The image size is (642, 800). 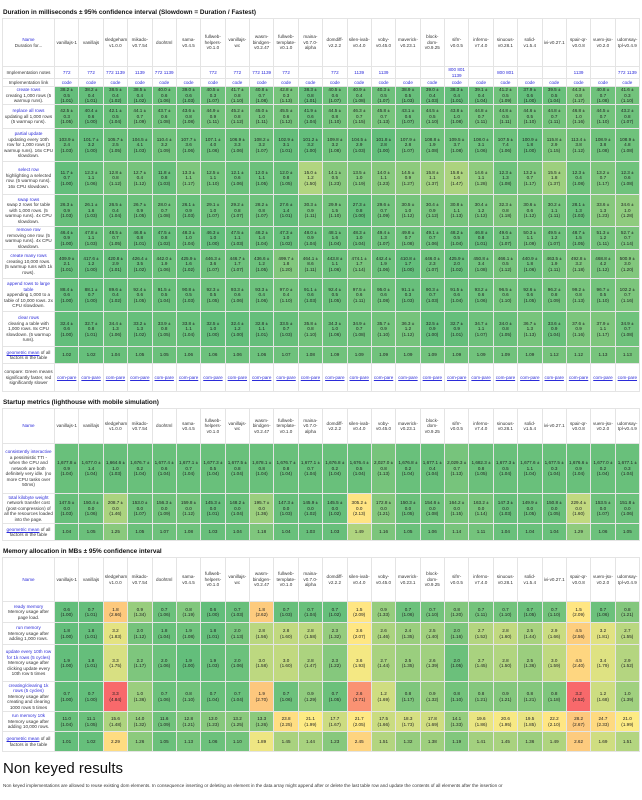 I want to click on benchmark-name-link: replace all rows, so click(x=28, y=111).